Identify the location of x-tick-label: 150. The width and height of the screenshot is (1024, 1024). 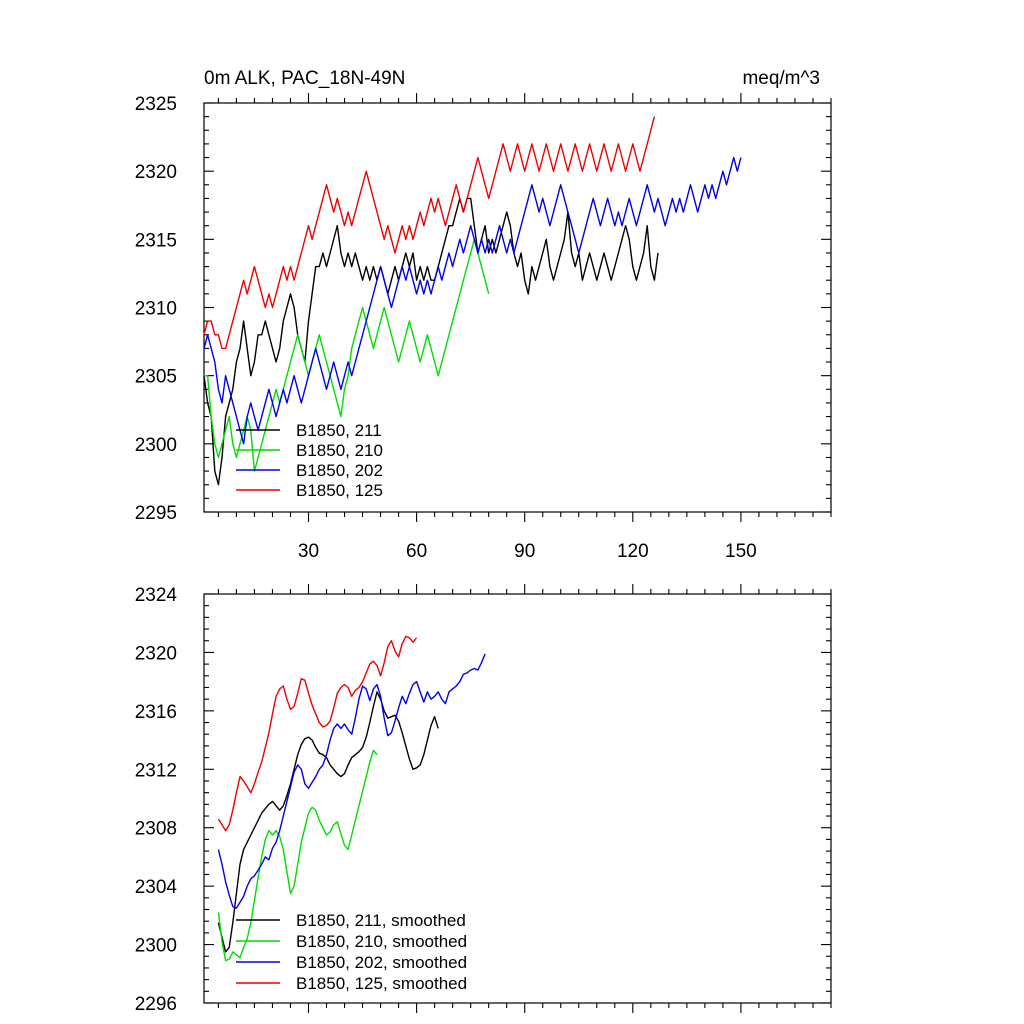
(741, 551).